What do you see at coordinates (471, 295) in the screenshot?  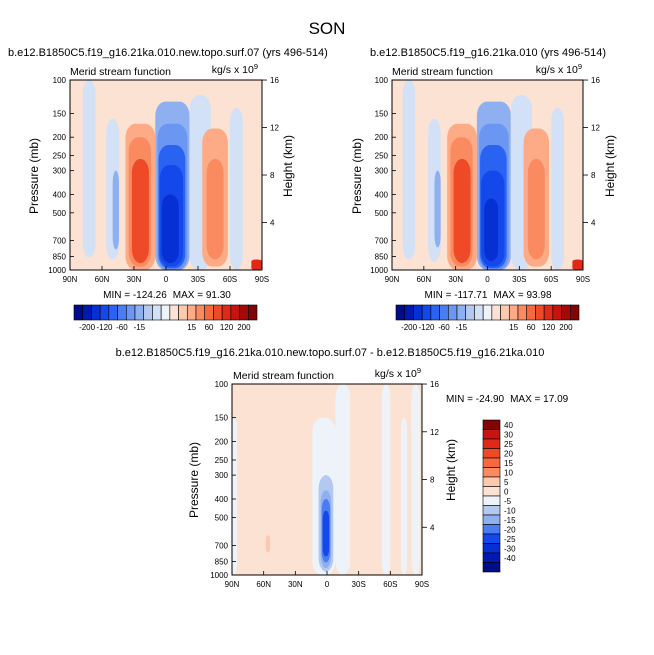 I see `panel-b-min-value: -117.71` at bounding box center [471, 295].